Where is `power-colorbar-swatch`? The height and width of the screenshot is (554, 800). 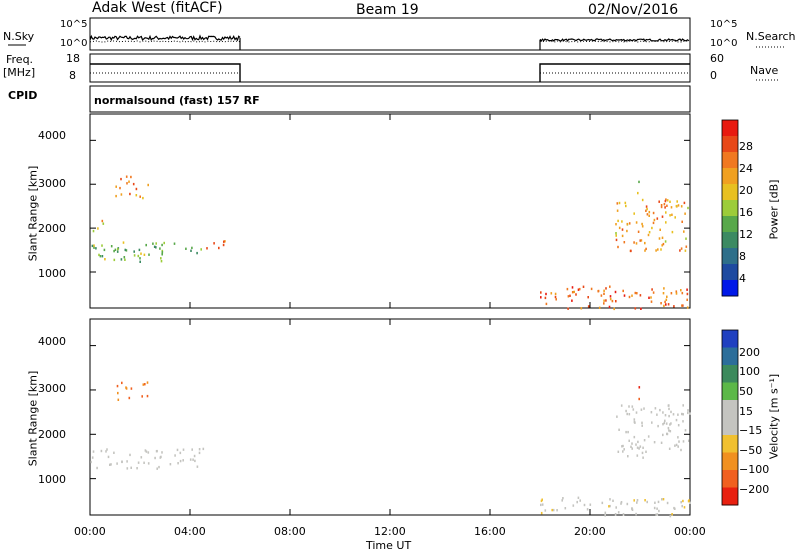 power-colorbar-swatch is located at coordinates (730, 208).